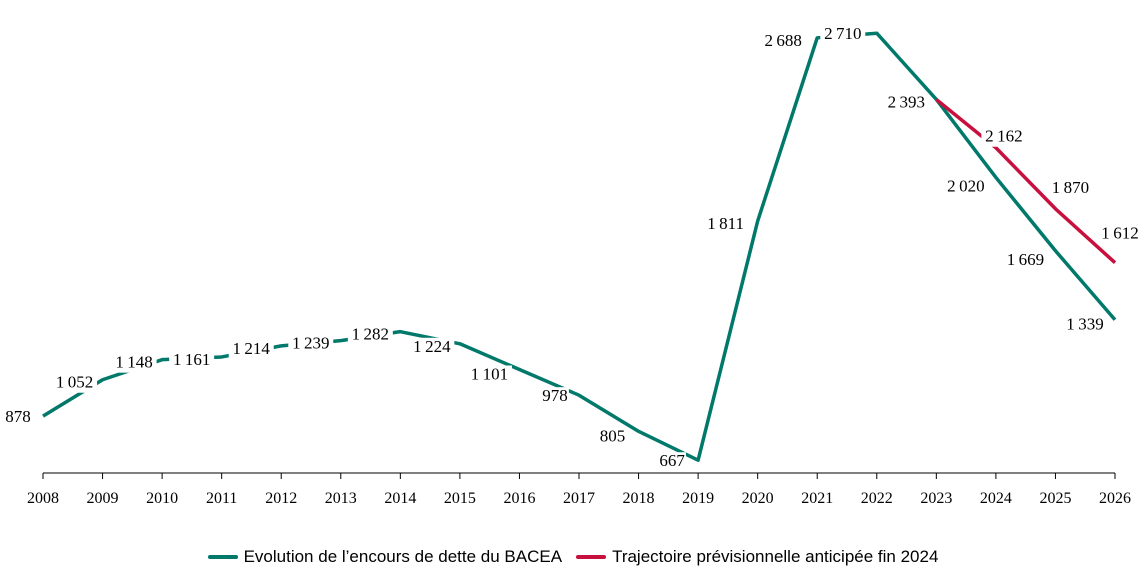 The height and width of the screenshot is (580, 1146). I want to click on data-label: 878, so click(18, 416).